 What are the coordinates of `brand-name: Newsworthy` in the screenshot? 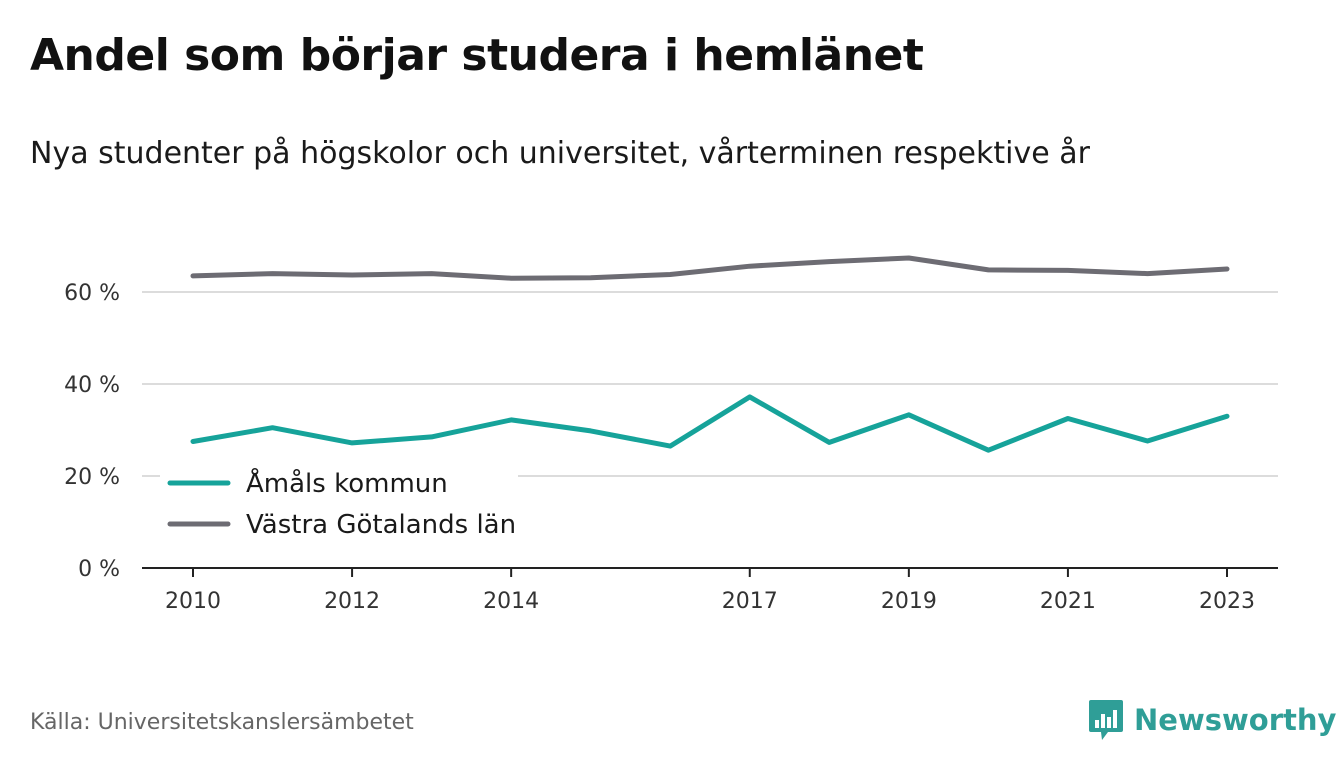 It's located at (1235, 720).